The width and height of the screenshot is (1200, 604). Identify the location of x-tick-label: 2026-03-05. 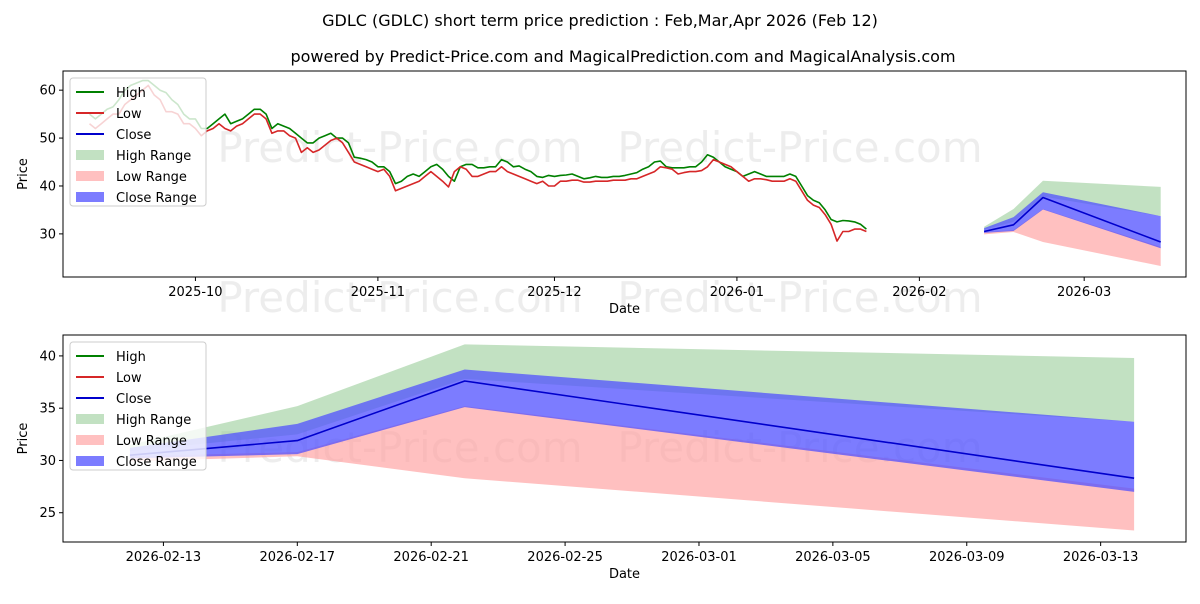
(833, 557).